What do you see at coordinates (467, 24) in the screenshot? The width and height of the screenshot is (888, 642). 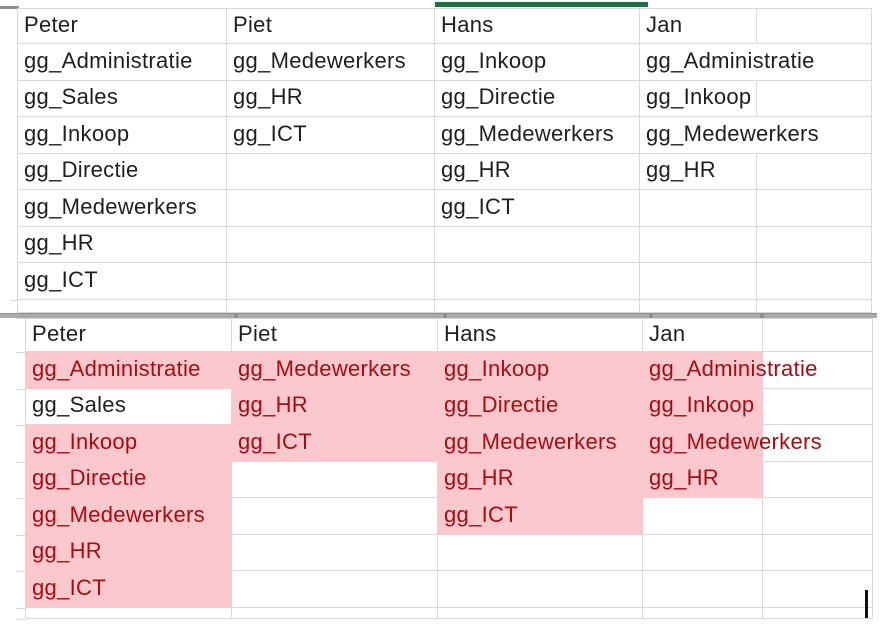 I see `cell-text: Hans` at bounding box center [467, 24].